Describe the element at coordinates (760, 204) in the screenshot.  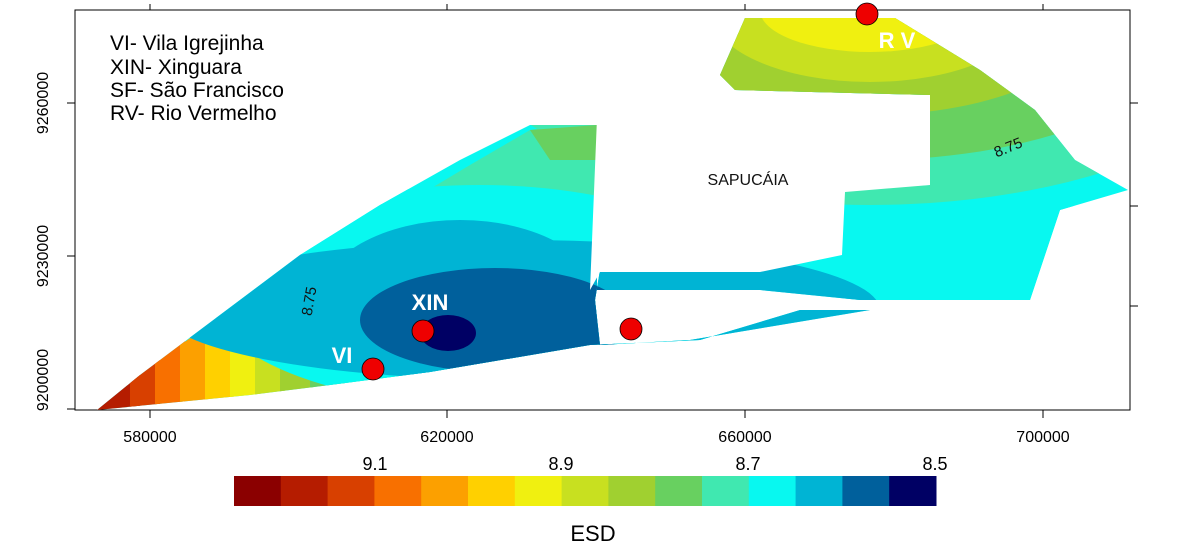
I see `sapucaia-area` at that location.